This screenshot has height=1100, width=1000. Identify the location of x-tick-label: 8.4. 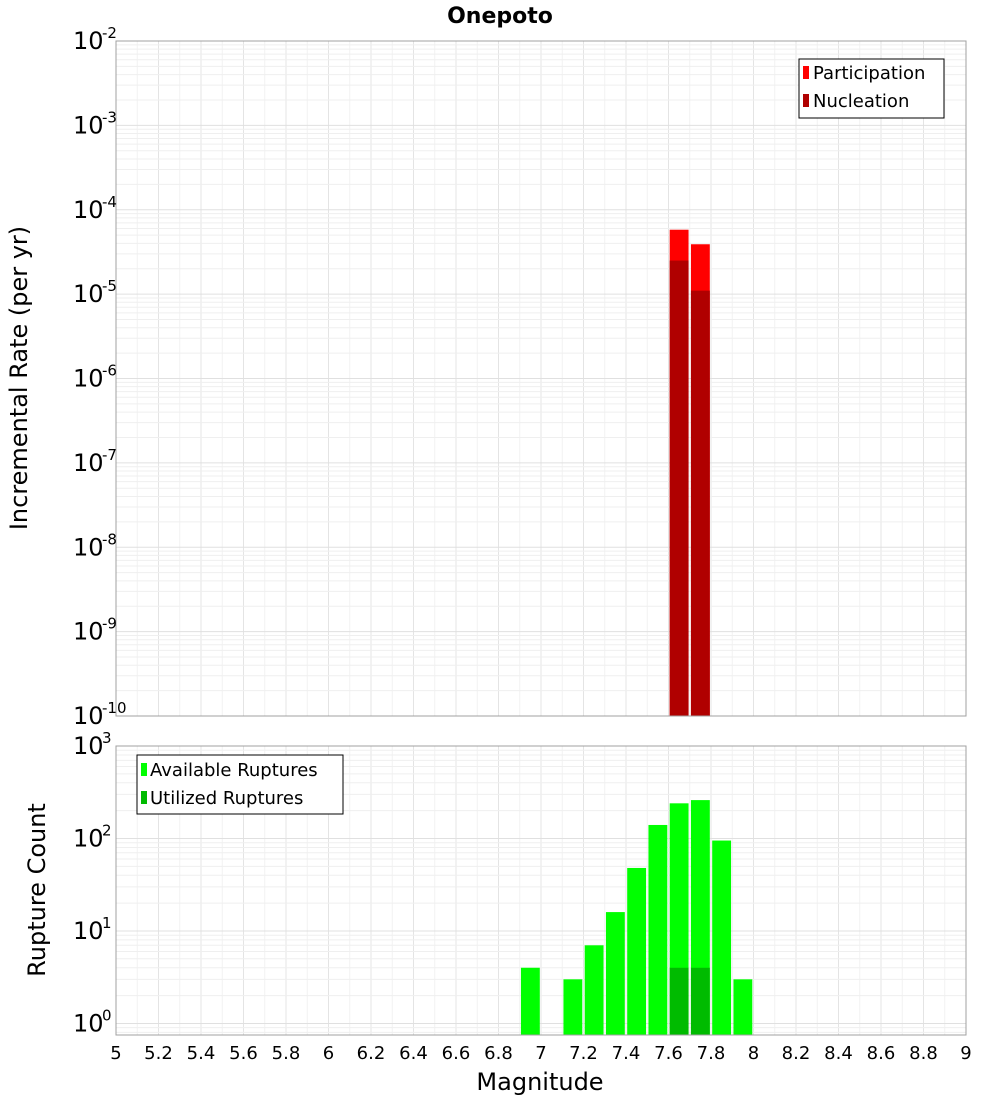
(838, 1053).